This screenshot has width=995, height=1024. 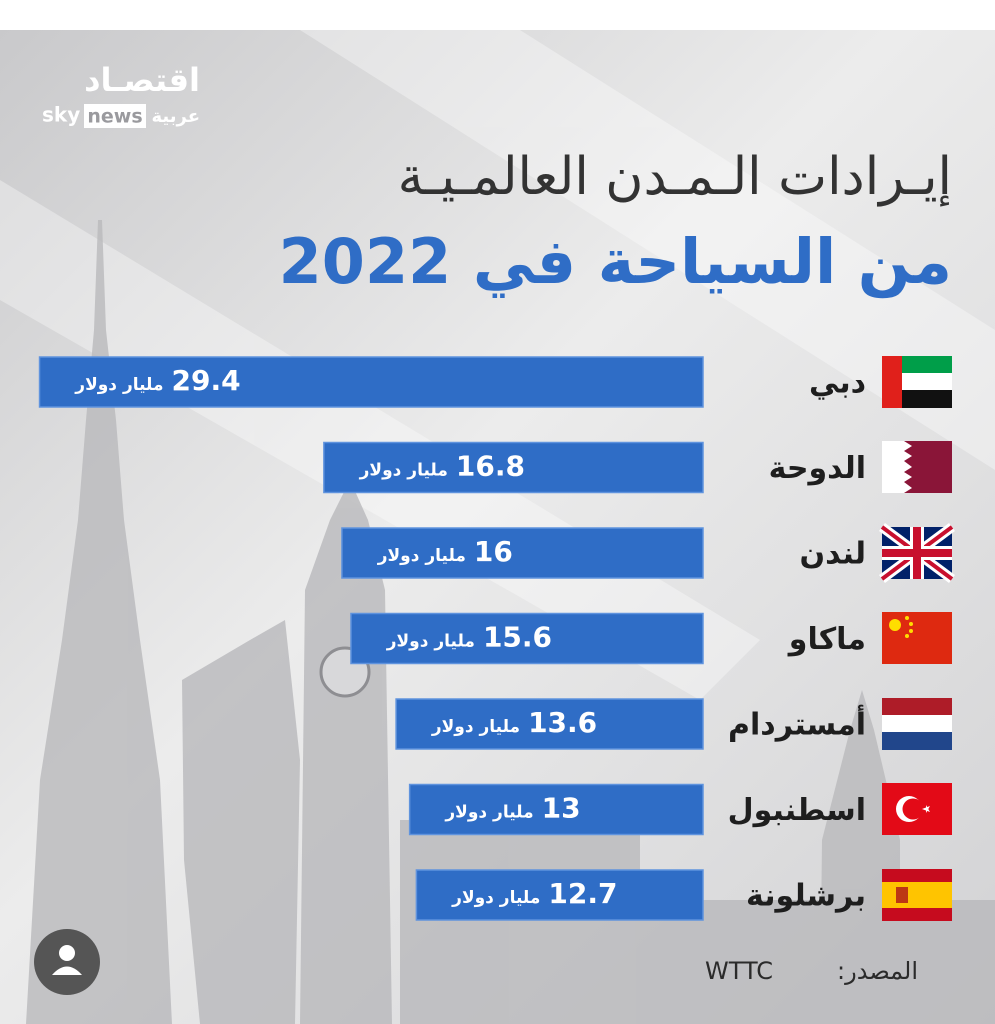 I want to click on avatar-head, so click(x=67, y=953).